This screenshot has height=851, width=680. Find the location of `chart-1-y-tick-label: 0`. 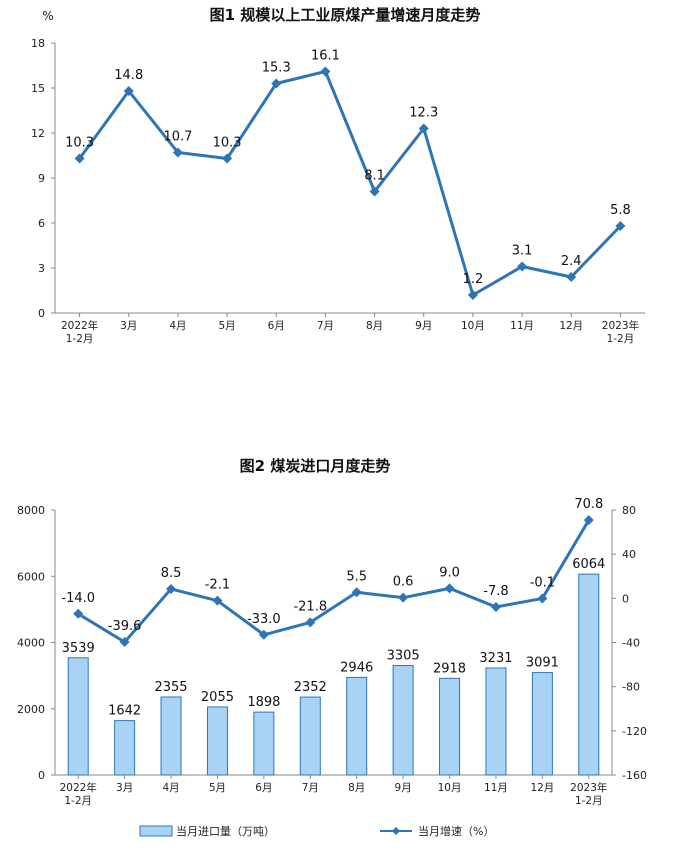

chart-1-y-tick-label: 0 is located at coordinates (41, 313).